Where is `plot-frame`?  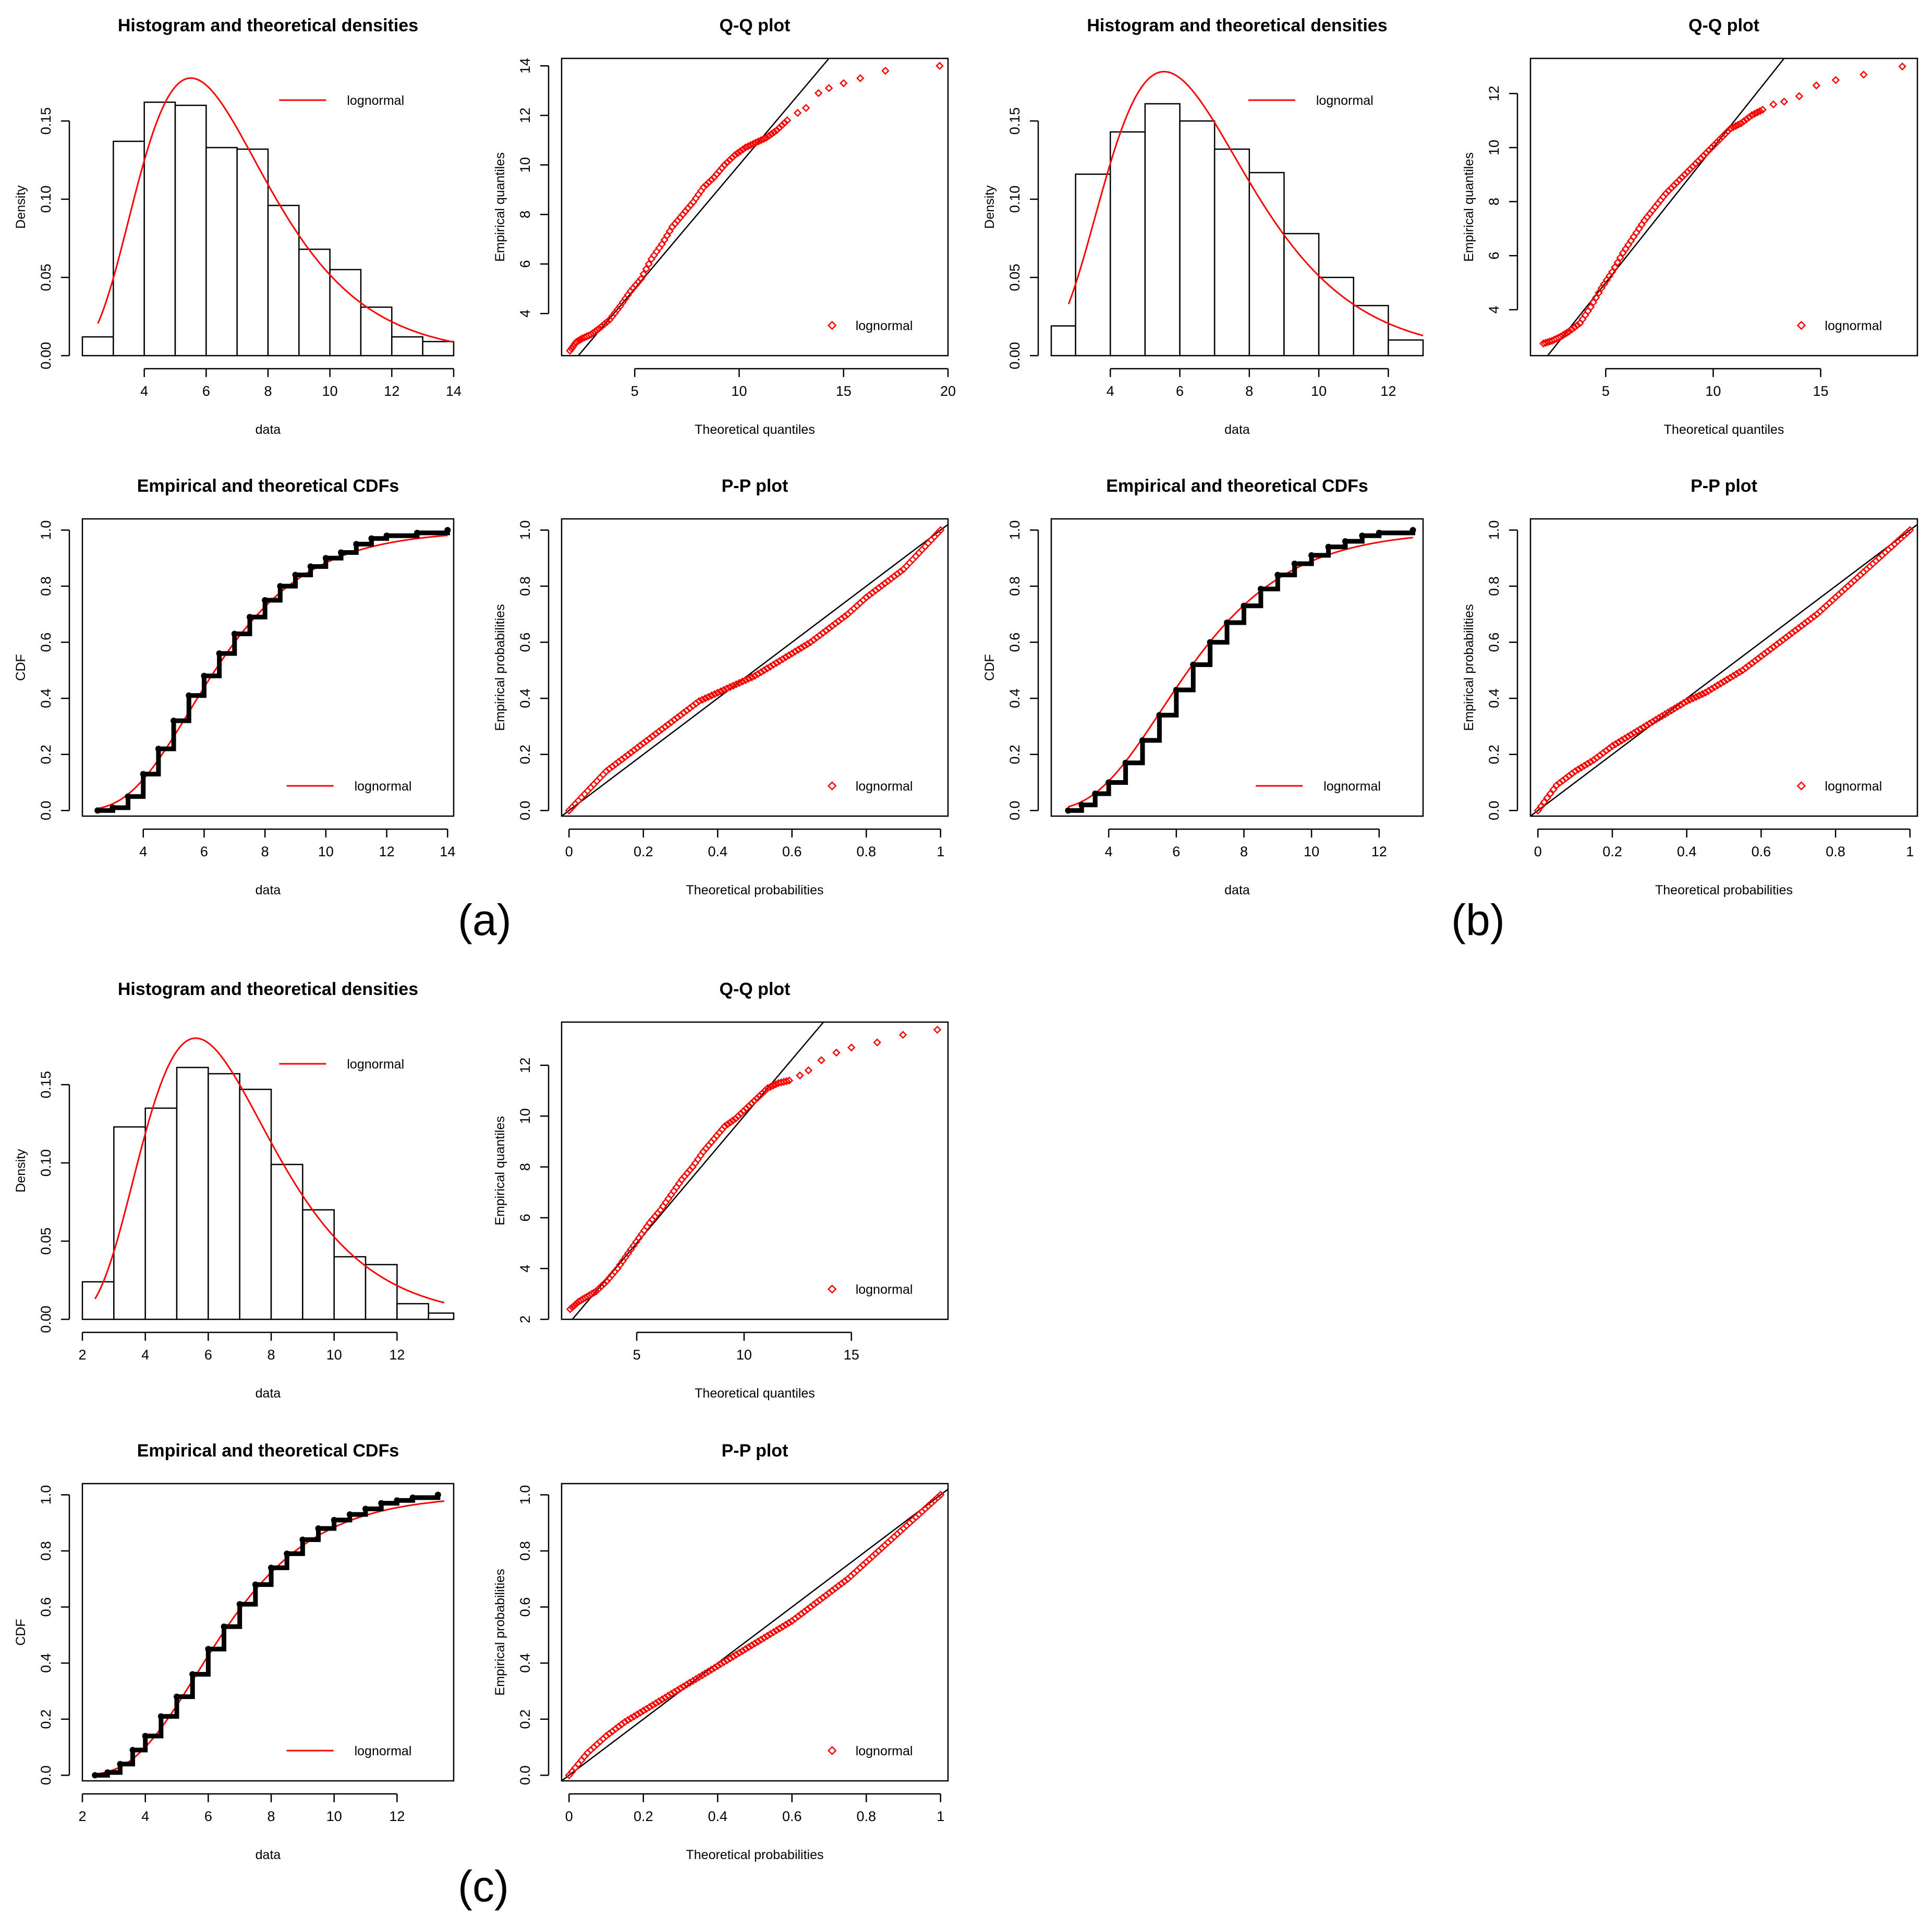
plot-frame is located at coordinates (1723, 668).